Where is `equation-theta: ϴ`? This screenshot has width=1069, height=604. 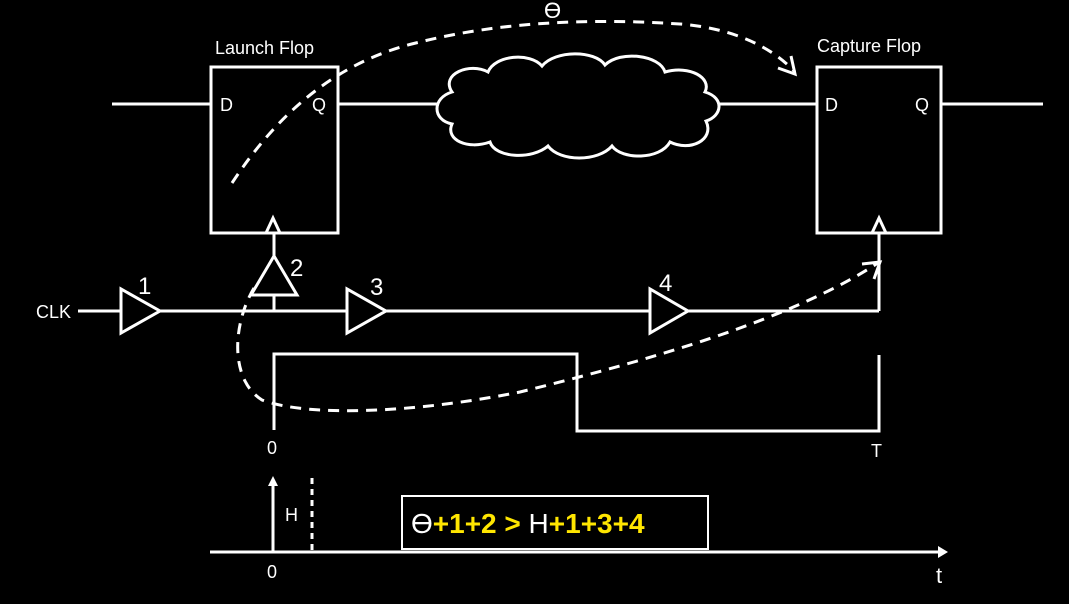
equation-theta: ϴ is located at coordinates (422, 523).